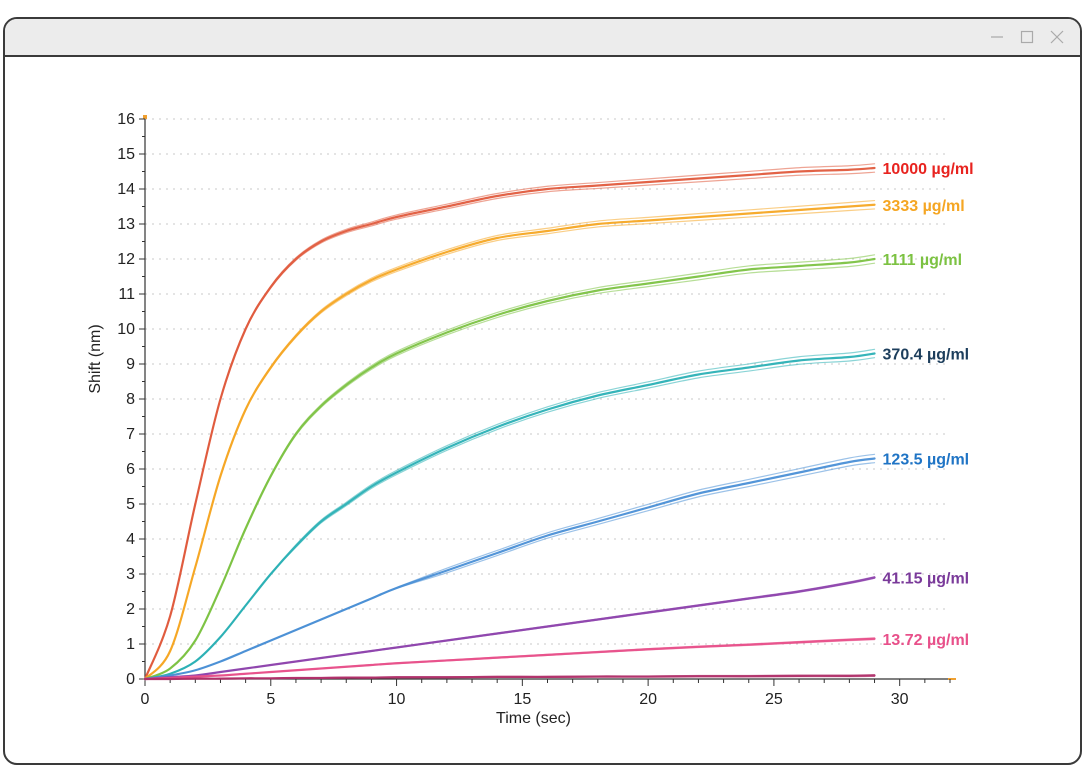  I want to click on x-tick-label: 10, so click(397, 699).